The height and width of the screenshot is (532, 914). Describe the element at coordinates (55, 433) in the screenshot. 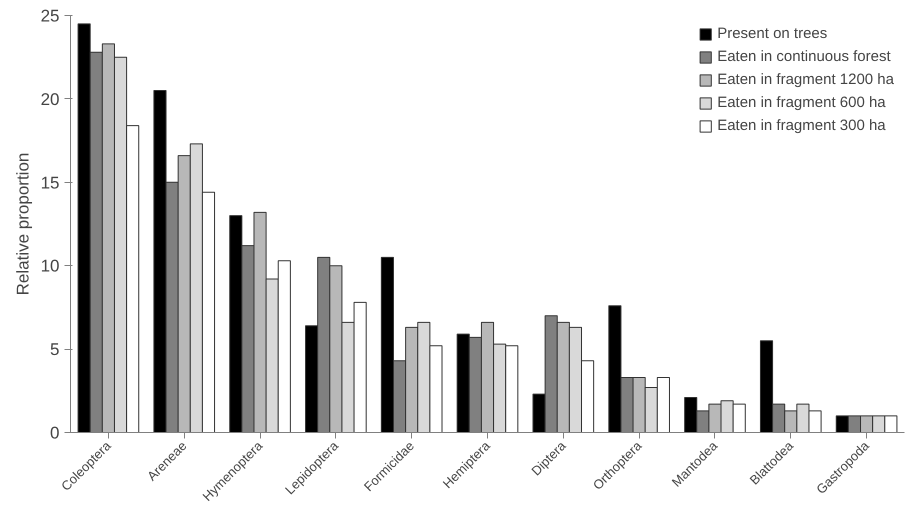

I see `y-tick-label: 0` at that location.